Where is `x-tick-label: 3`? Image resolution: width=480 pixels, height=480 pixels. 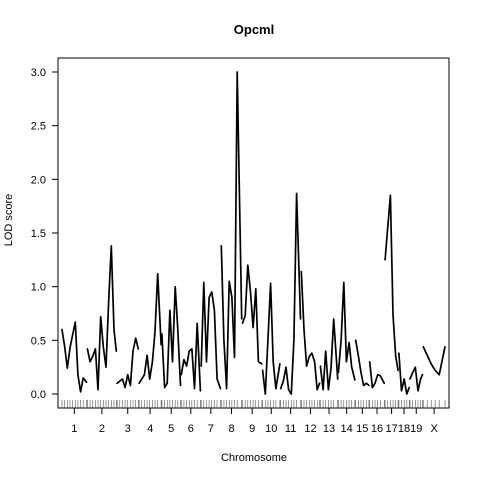 x-tick-label: 3 is located at coordinates (128, 429).